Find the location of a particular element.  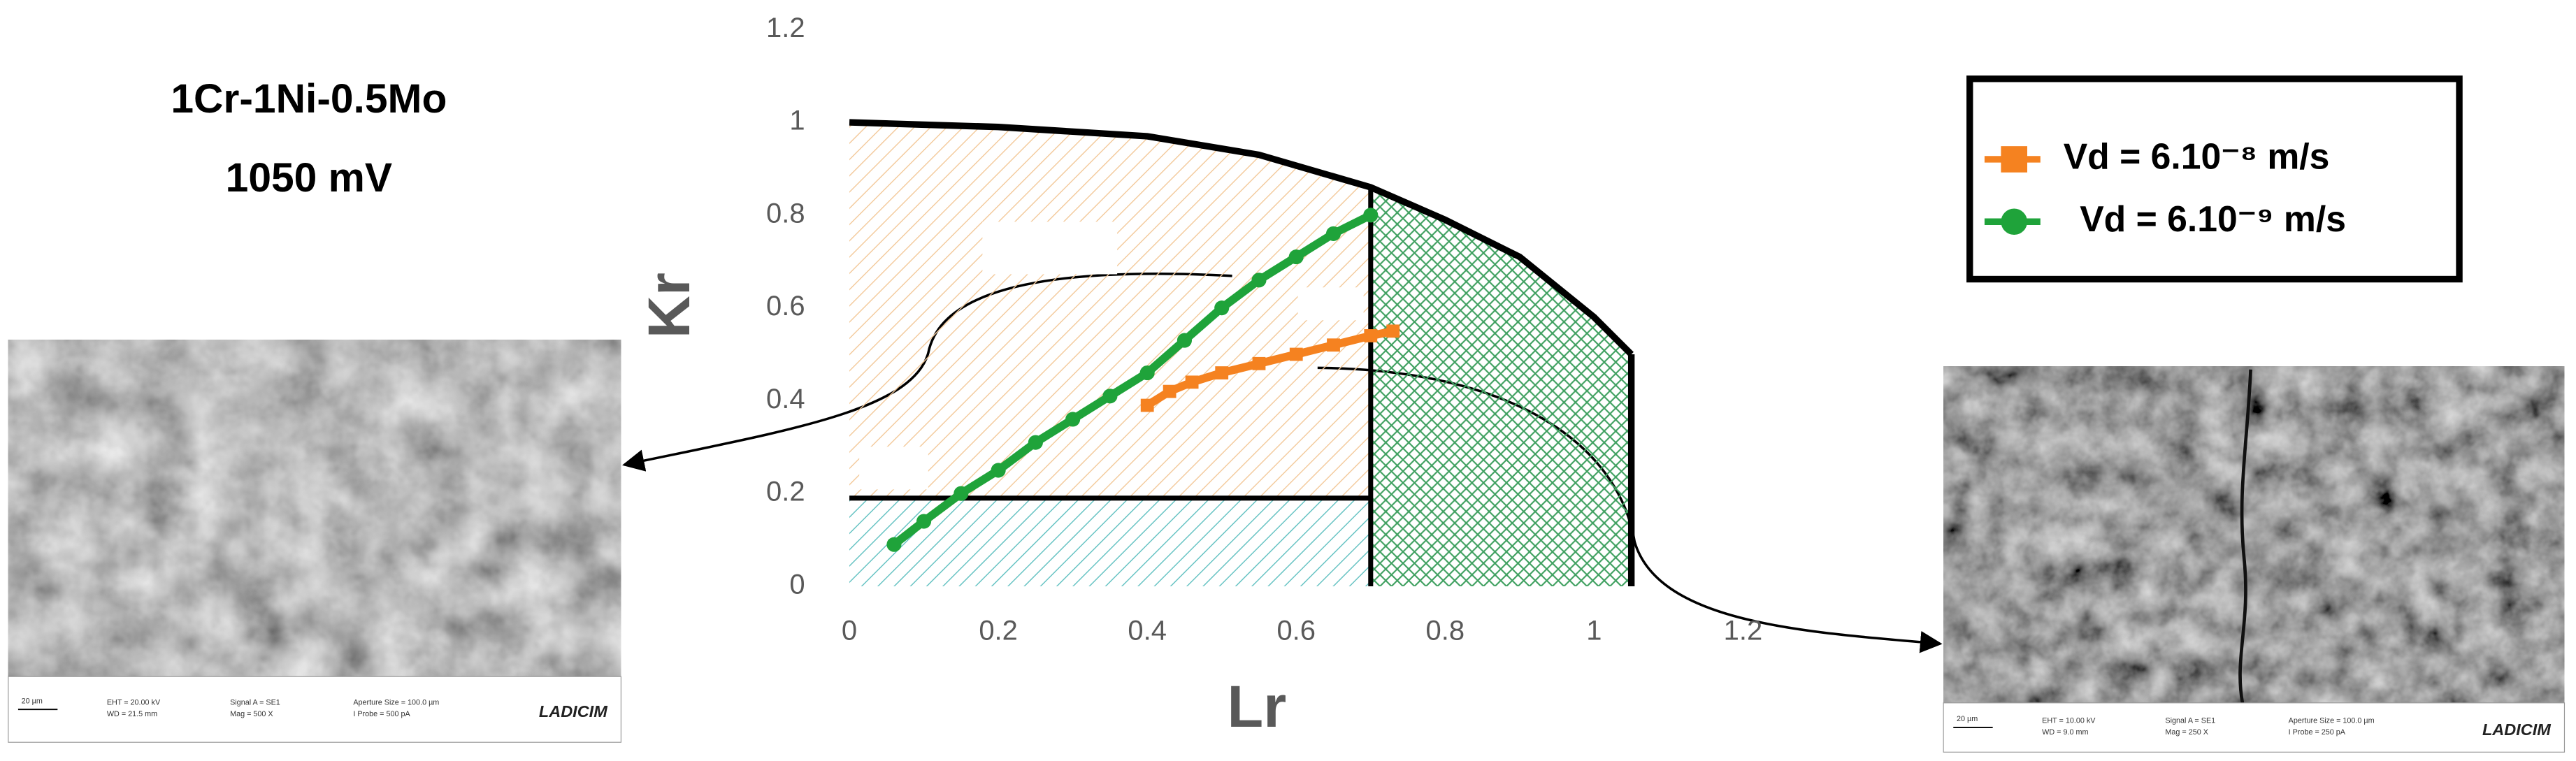

sem-info: WD = 9.0 mm is located at coordinates (2065, 732).